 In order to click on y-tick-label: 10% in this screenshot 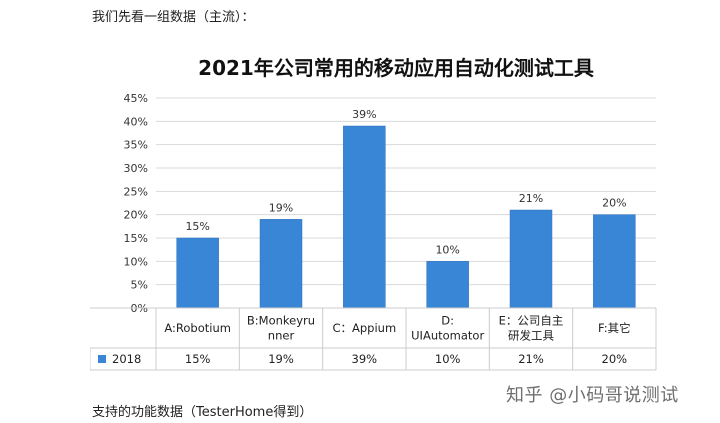, I will do `click(136, 261)`.